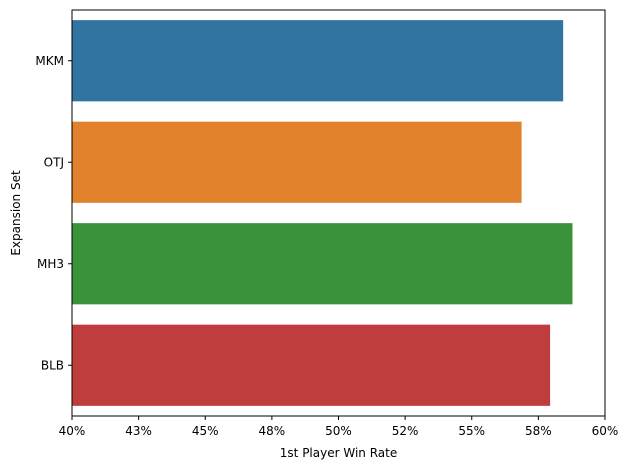 This screenshot has width=630, height=470. What do you see at coordinates (538, 431) in the screenshot?
I see `x-tick-label: 58%` at bounding box center [538, 431].